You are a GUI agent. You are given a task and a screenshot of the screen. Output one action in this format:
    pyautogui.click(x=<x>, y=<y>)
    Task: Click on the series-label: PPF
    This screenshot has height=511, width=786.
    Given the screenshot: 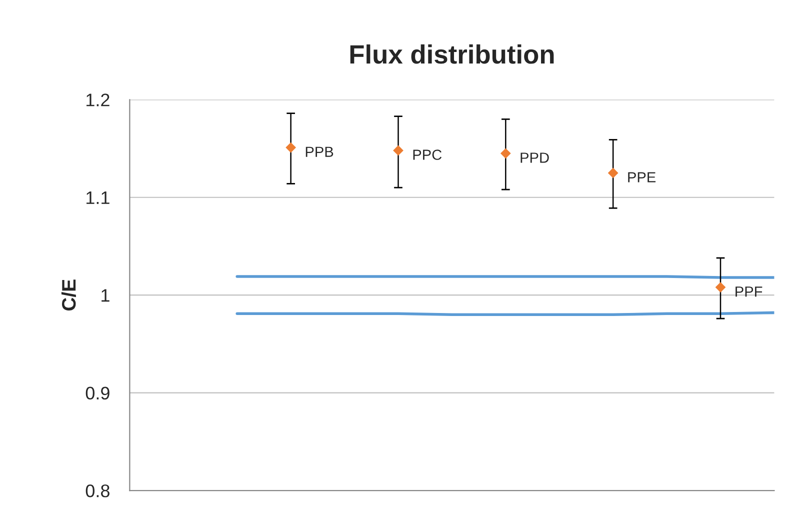 What is the action you would take?
    pyautogui.click(x=749, y=291)
    